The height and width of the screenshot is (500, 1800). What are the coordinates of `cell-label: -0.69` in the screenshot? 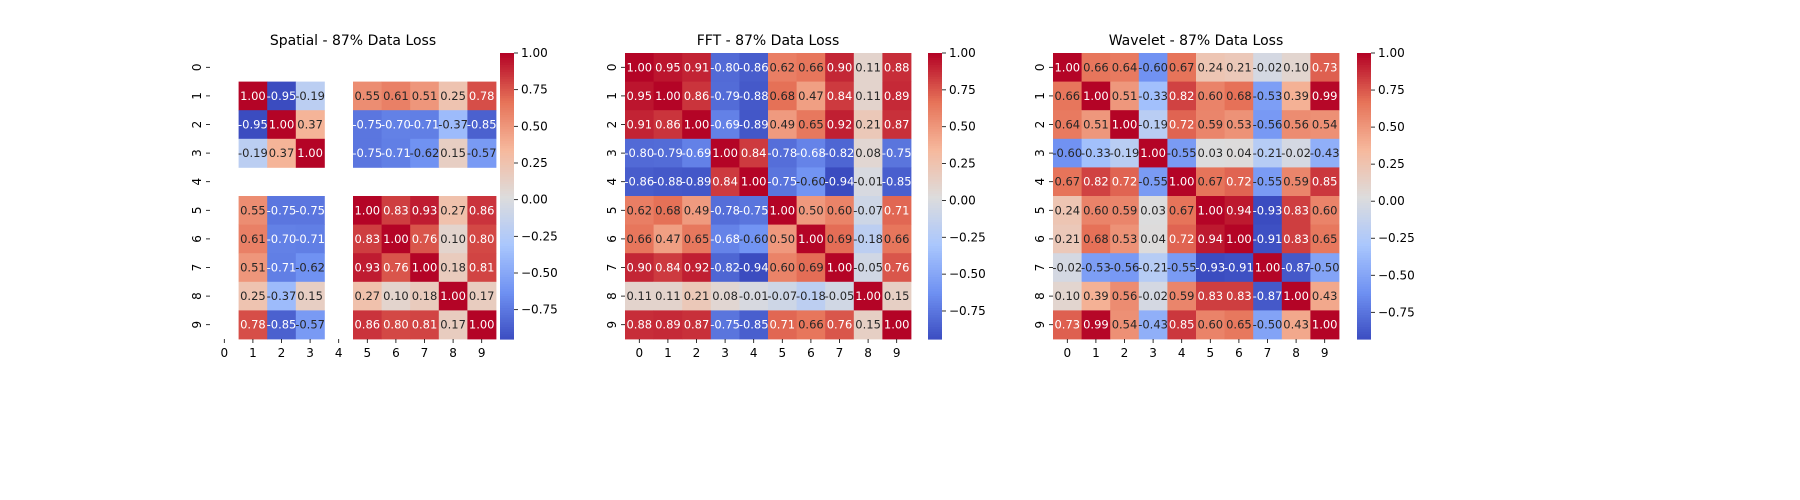 It's located at (725, 125).